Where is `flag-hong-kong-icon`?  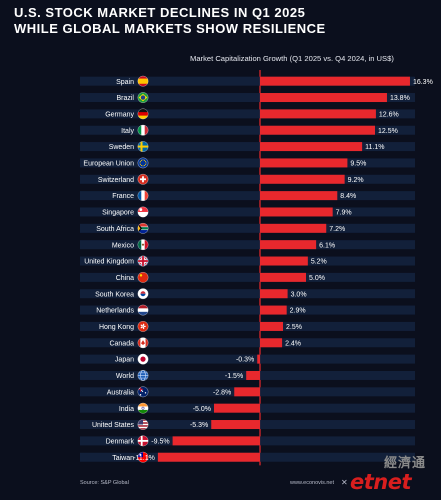
flag-hong-kong-icon is located at coordinates (143, 326).